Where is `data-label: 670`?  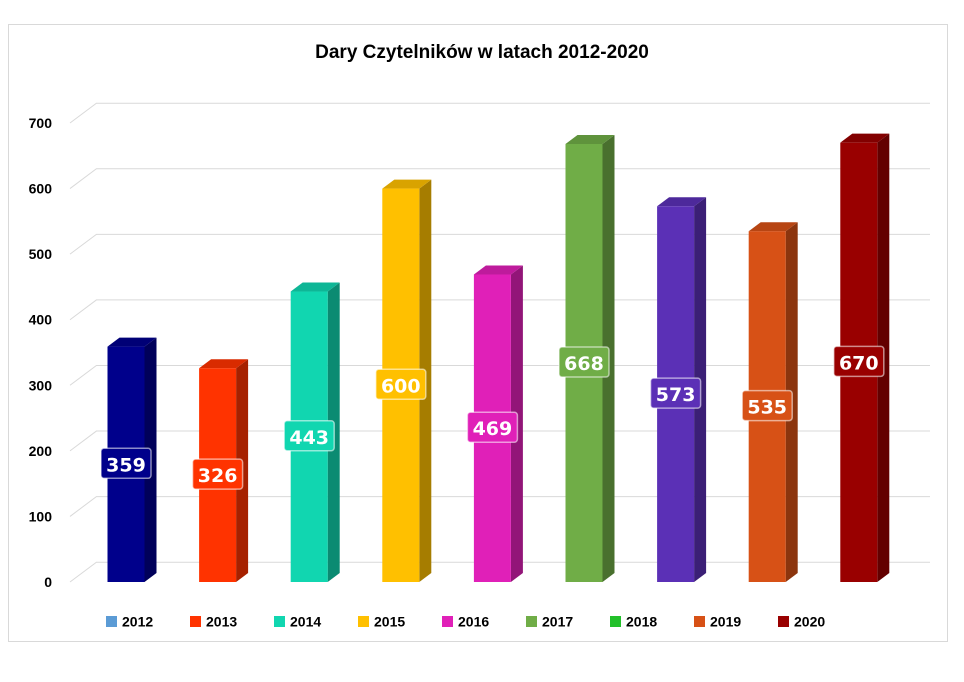 data-label: 670 is located at coordinates (859, 361).